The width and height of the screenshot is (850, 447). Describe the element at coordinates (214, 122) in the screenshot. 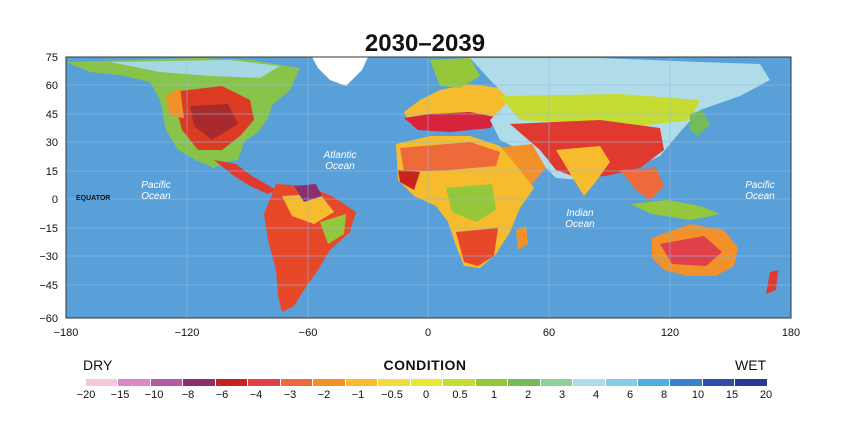

I see `land-north-america-dry-core` at that location.